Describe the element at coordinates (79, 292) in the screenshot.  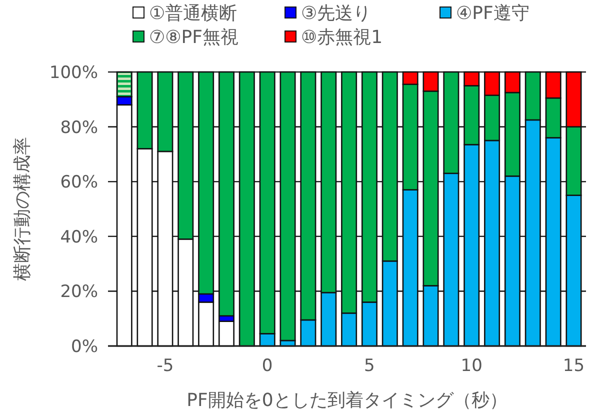
I see `y-tick-label: 20%` at that location.